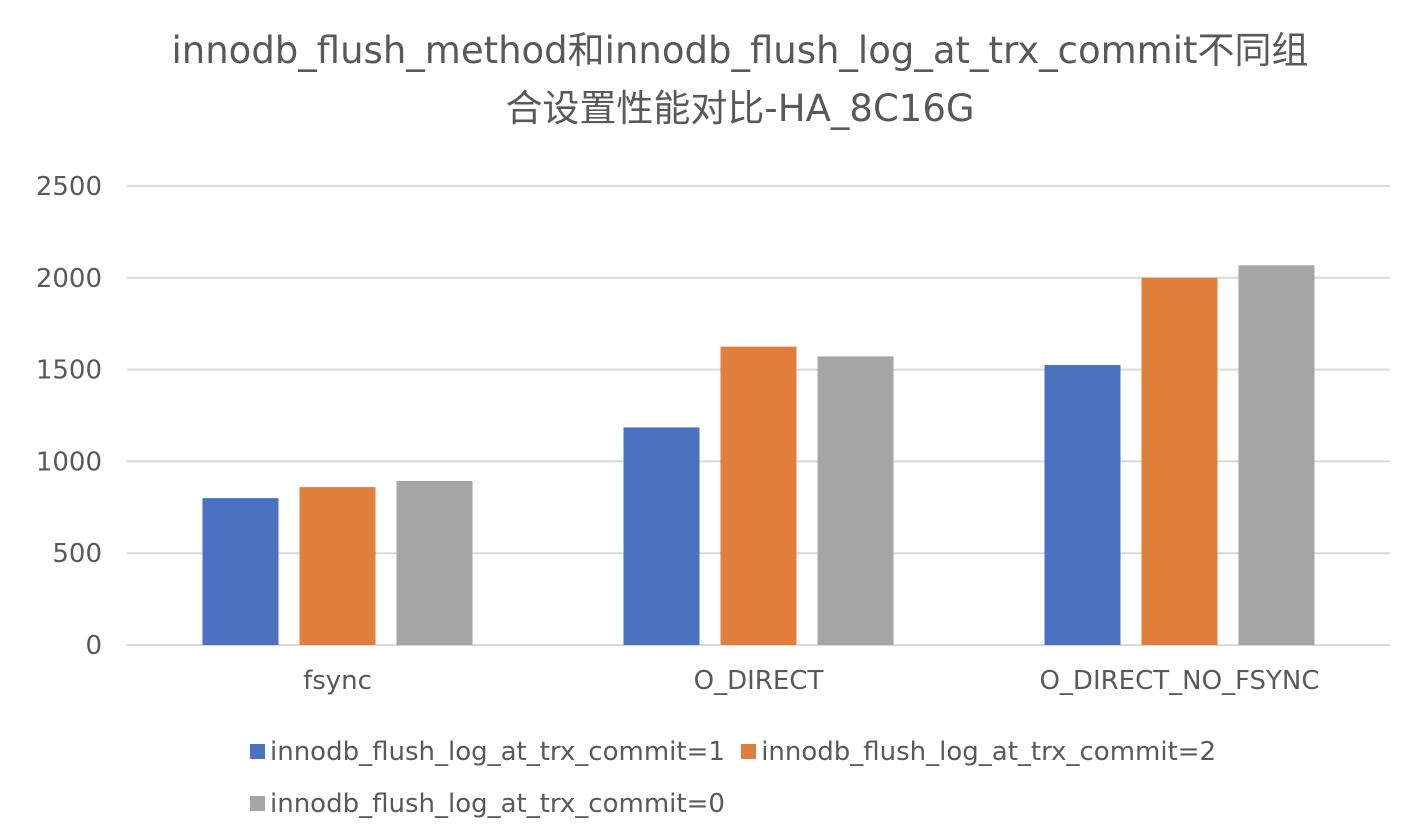 This screenshot has width=1406, height=830. What do you see at coordinates (759, 681) in the screenshot?
I see `x-category-label: O_DIRECT` at bounding box center [759, 681].